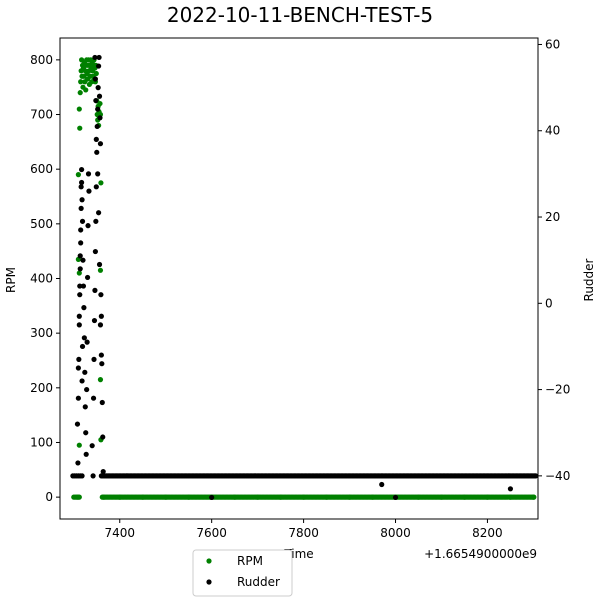 The width and height of the screenshot is (600, 600). I want to click on y-tick-label: 200, so click(41, 388).